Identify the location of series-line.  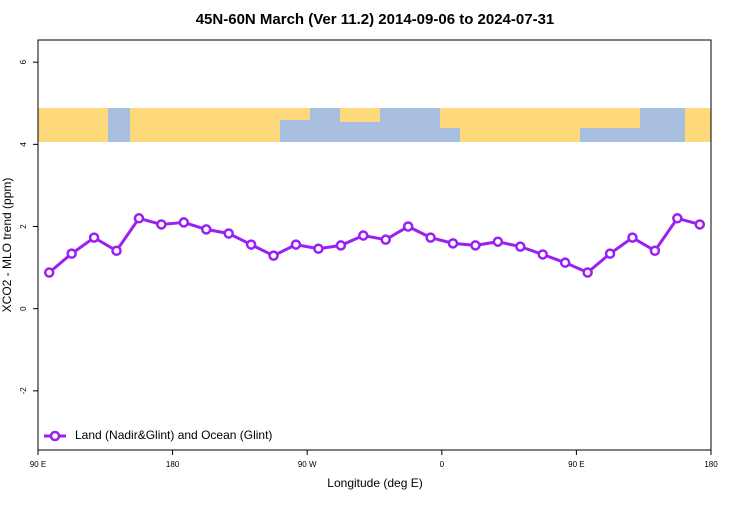
(374, 245).